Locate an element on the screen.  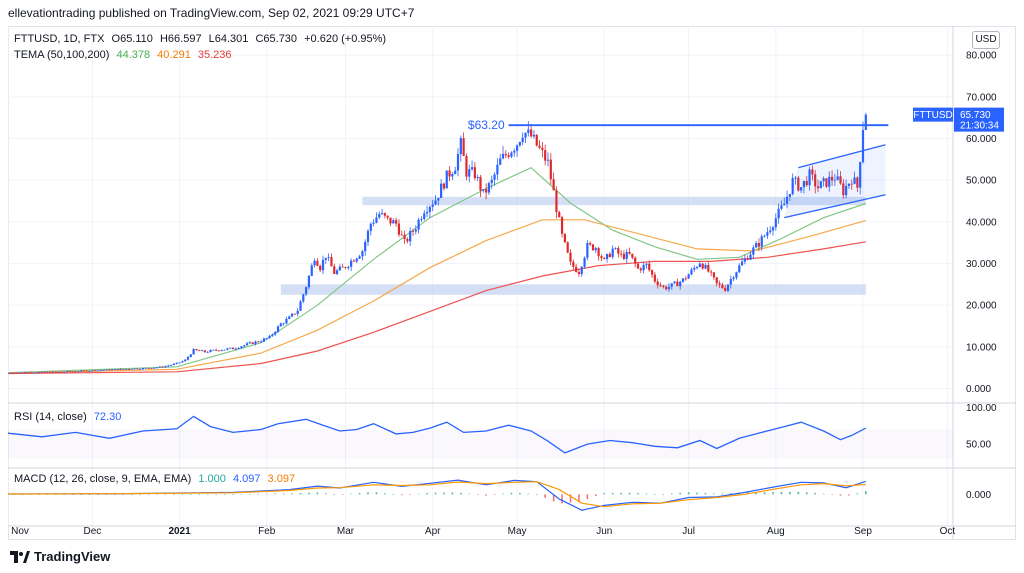
price-tag-symbol: FTTUSD is located at coordinates (932, 115).